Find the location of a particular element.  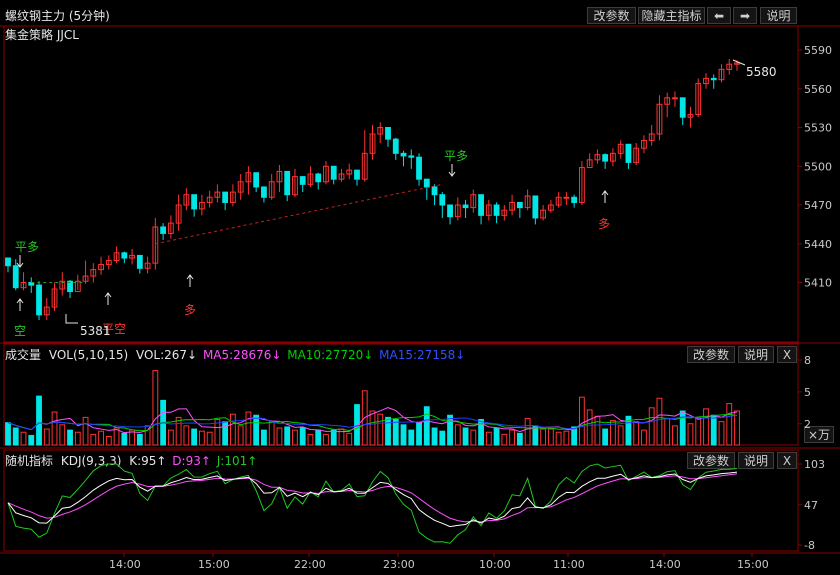

x-tick-label: 15:00 is located at coordinates (753, 564).